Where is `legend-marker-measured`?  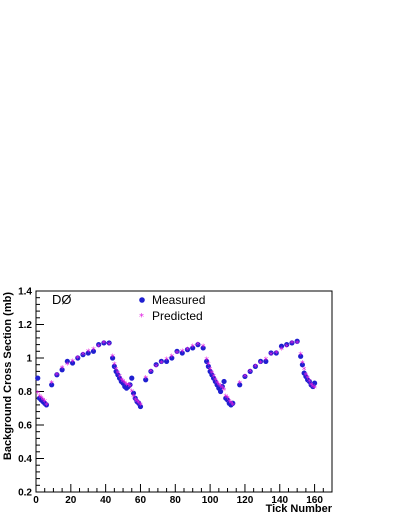 legend-marker-measured is located at coordinates (142, 300).